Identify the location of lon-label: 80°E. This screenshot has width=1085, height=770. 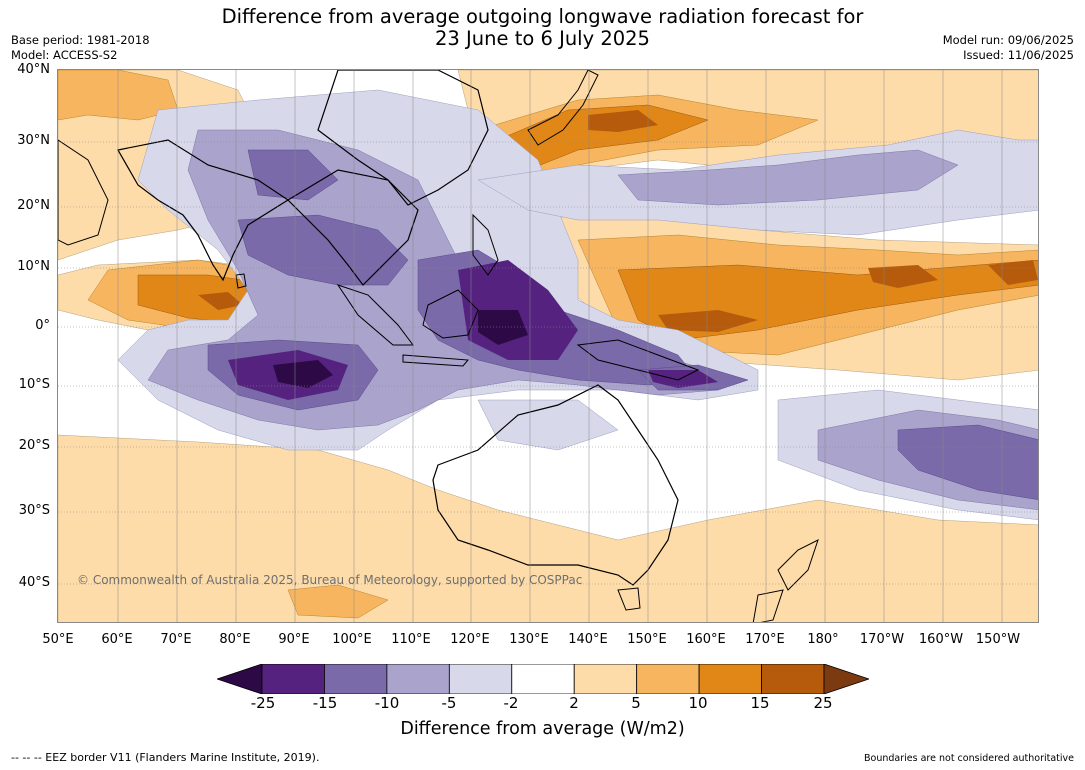
(235, 639).